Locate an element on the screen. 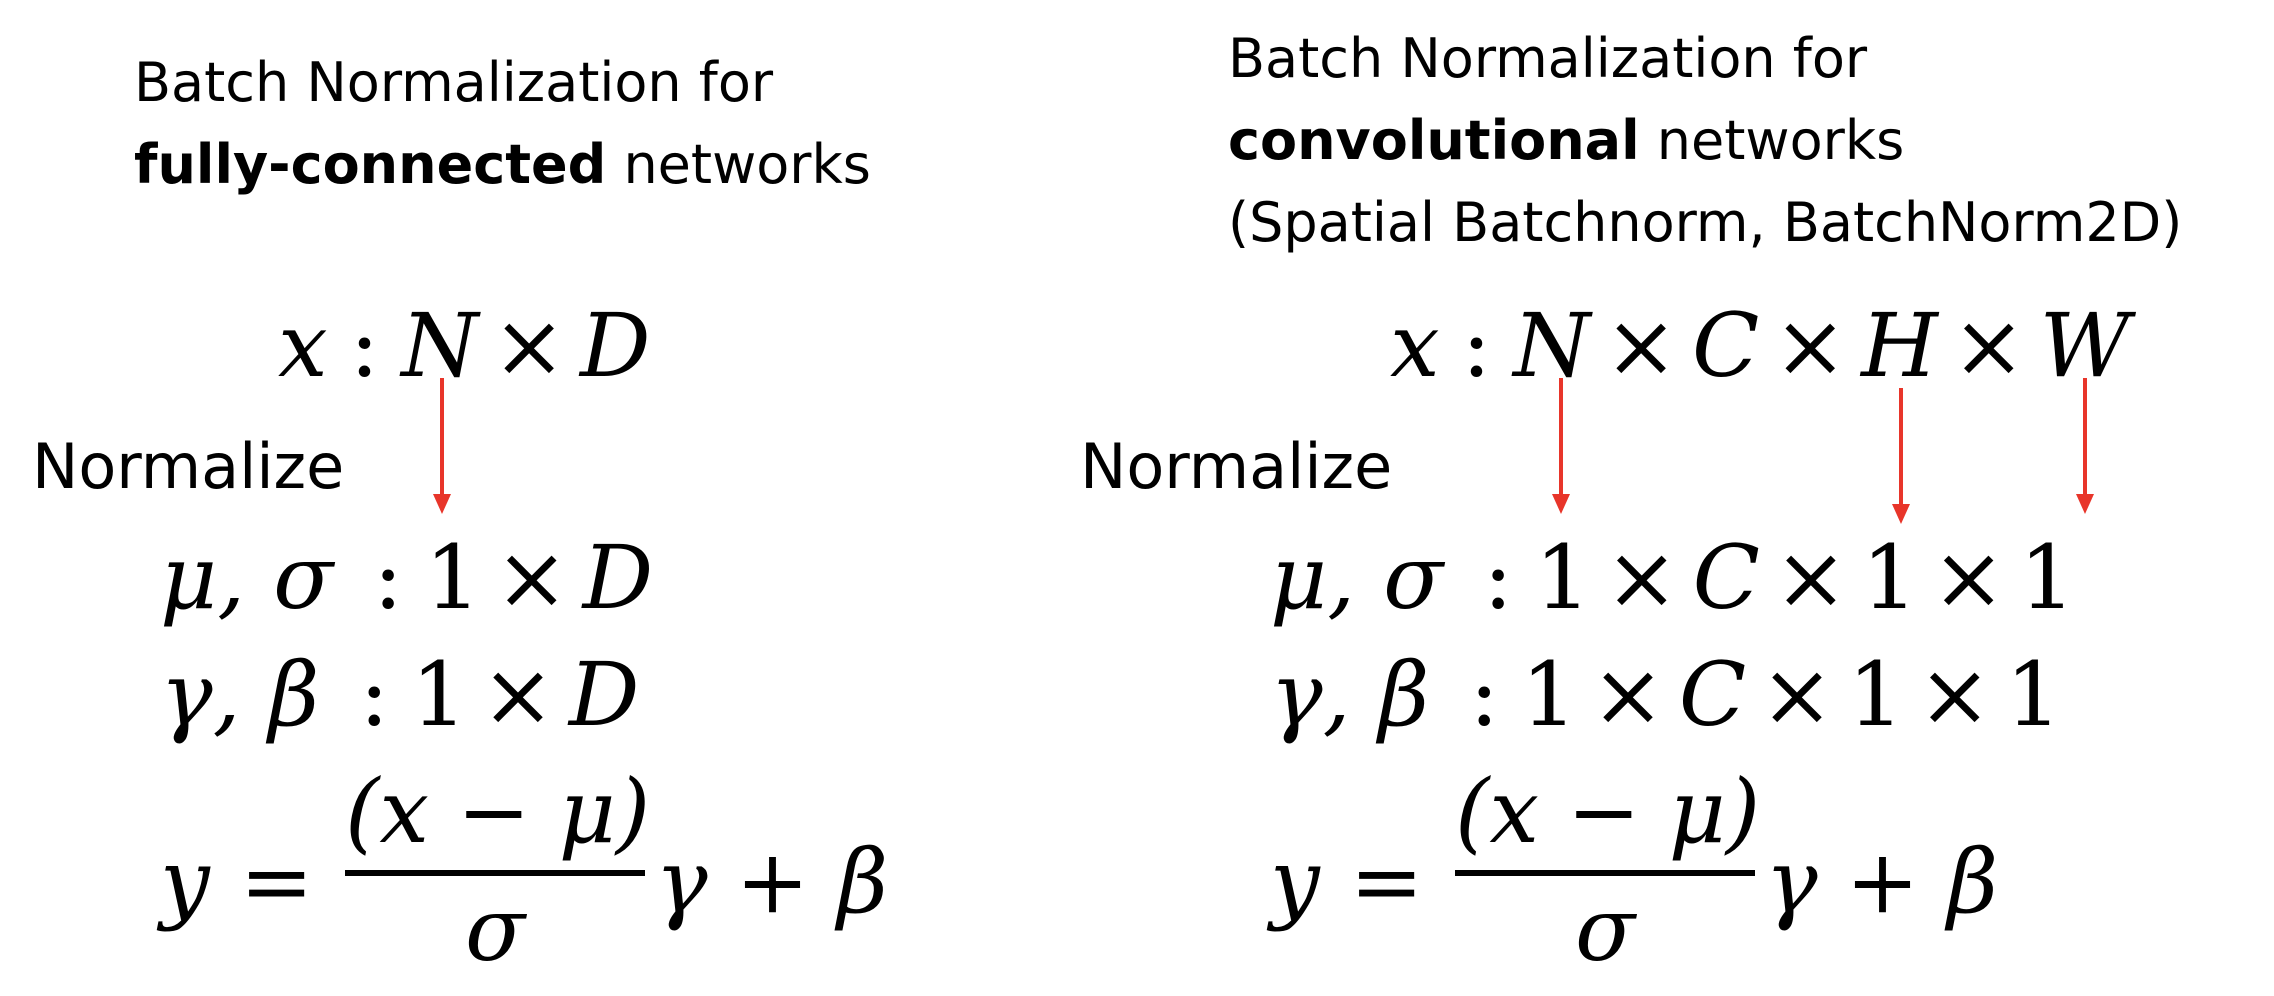  right-normalize-label: Normalize is located at coordinates (1236, 466).